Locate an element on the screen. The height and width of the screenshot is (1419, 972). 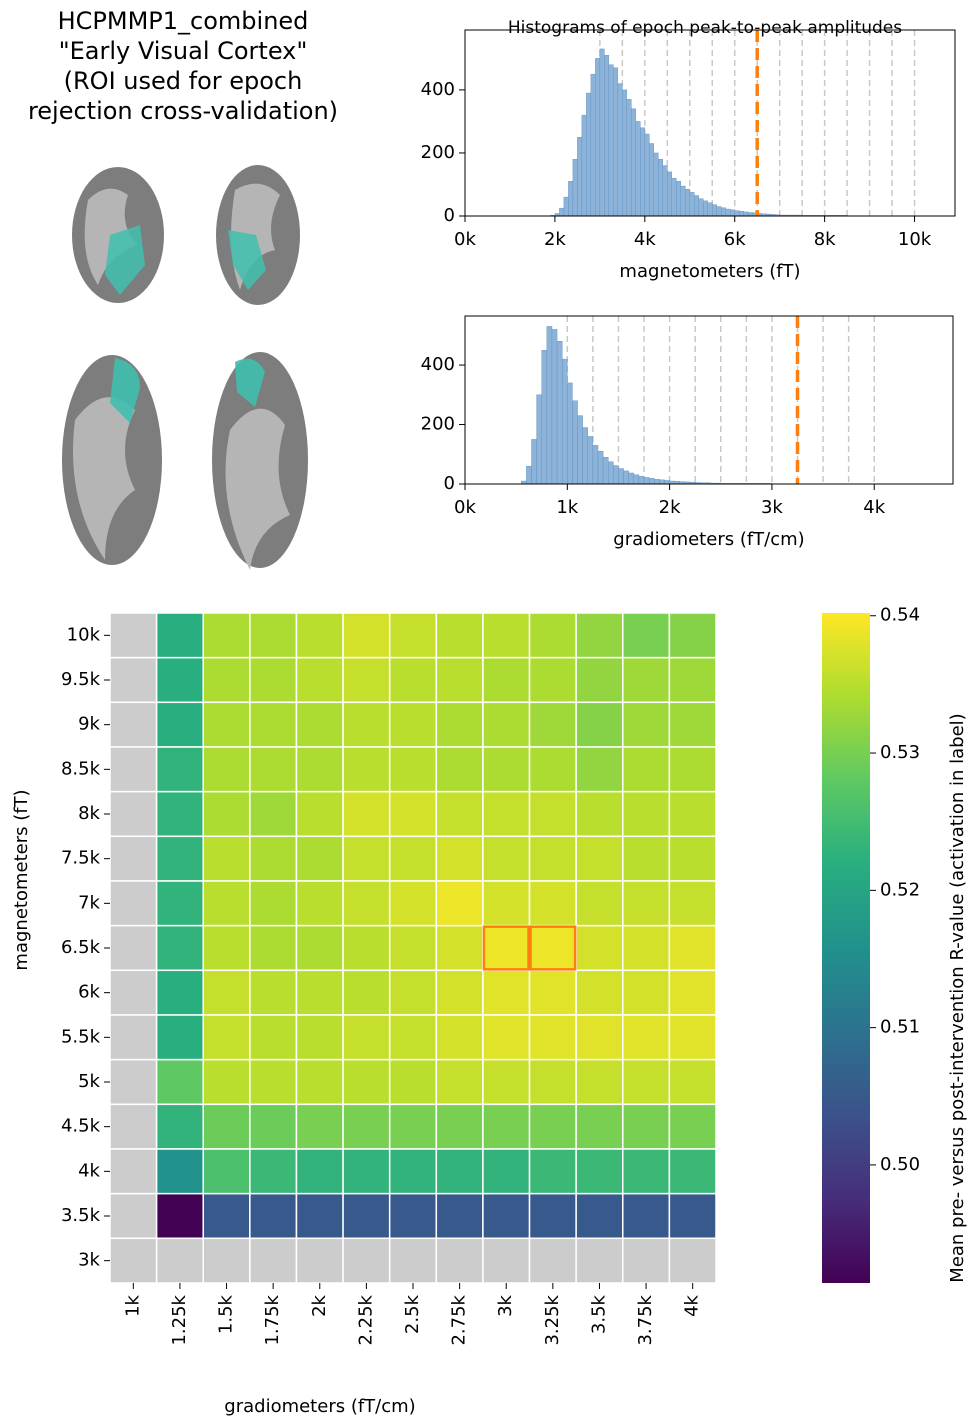
highlight is located at coordinates (553, 948).